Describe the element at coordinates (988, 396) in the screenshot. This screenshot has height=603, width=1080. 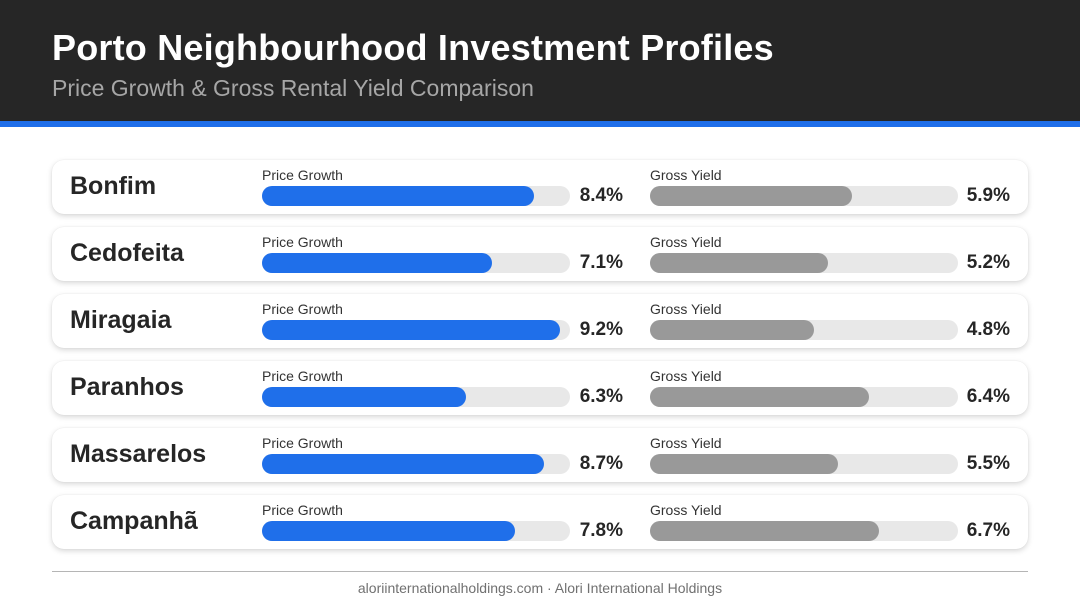
I see `gross-yield-value: 6.4%` at that location.